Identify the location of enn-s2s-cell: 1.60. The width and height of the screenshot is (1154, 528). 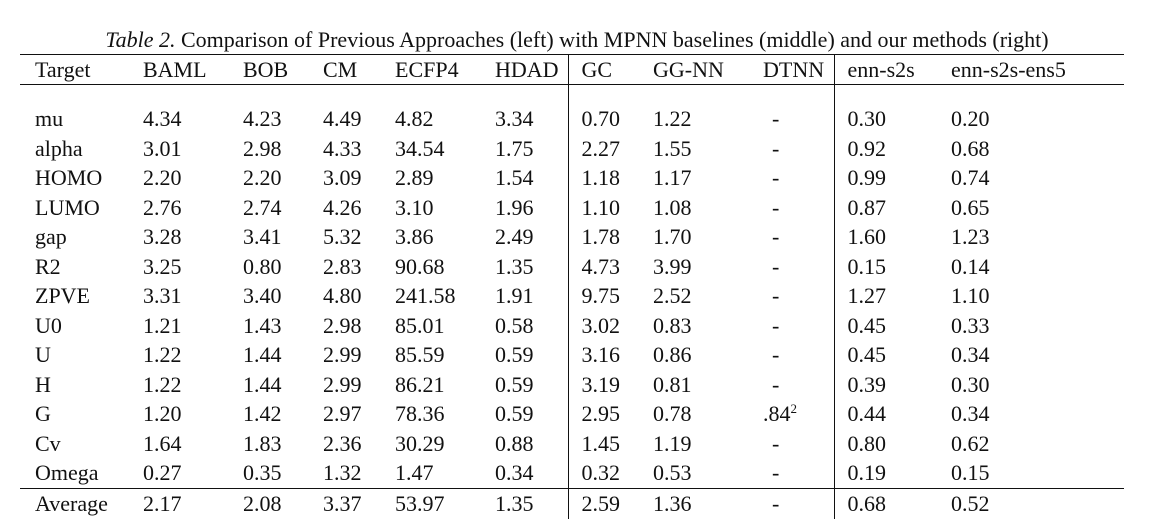
(885, 237).